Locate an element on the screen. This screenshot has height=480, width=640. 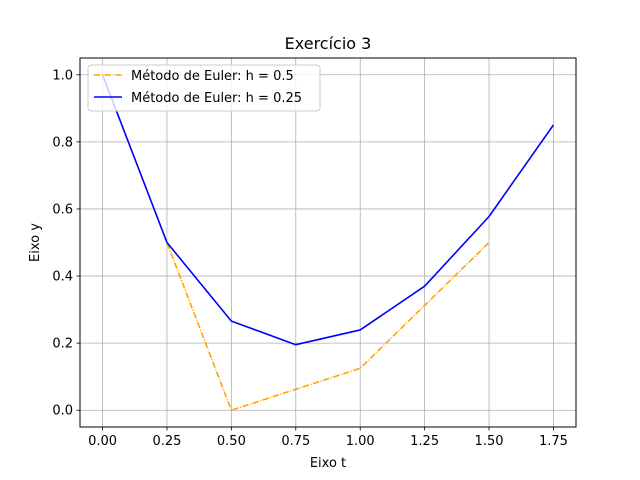
x-tick-label: 0.50 is located at coordinates (231, 441).